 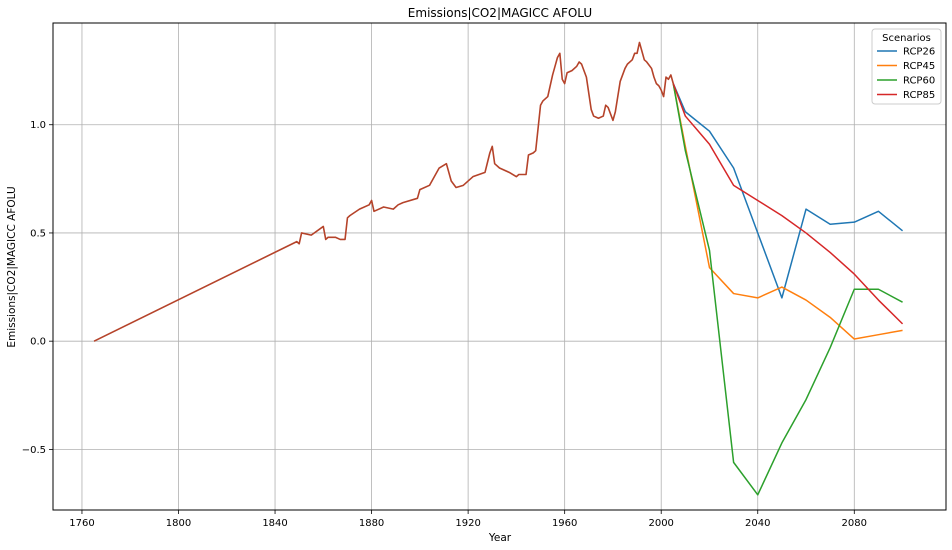 I want to click on y-axis: −0.5 0.0 0.5 1.0, so click(x=37, y=288).